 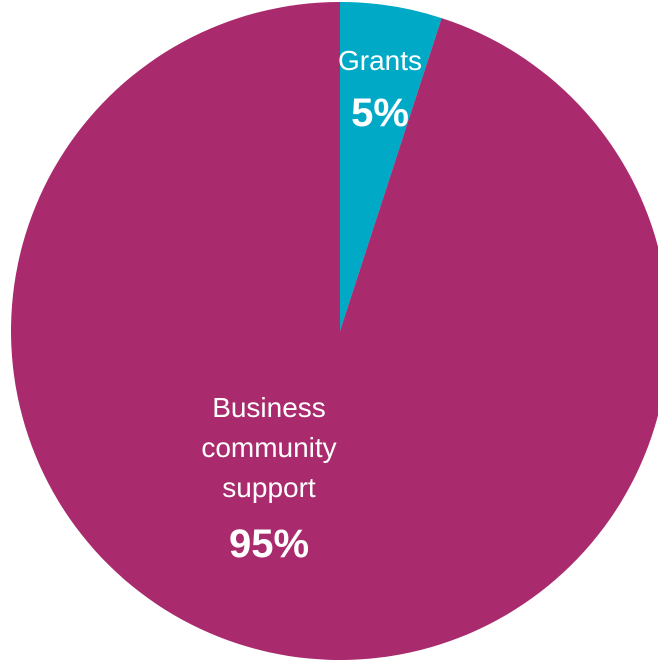 I want to click on business-community-support-label-line-1: Business, so click(x=269, y=407).